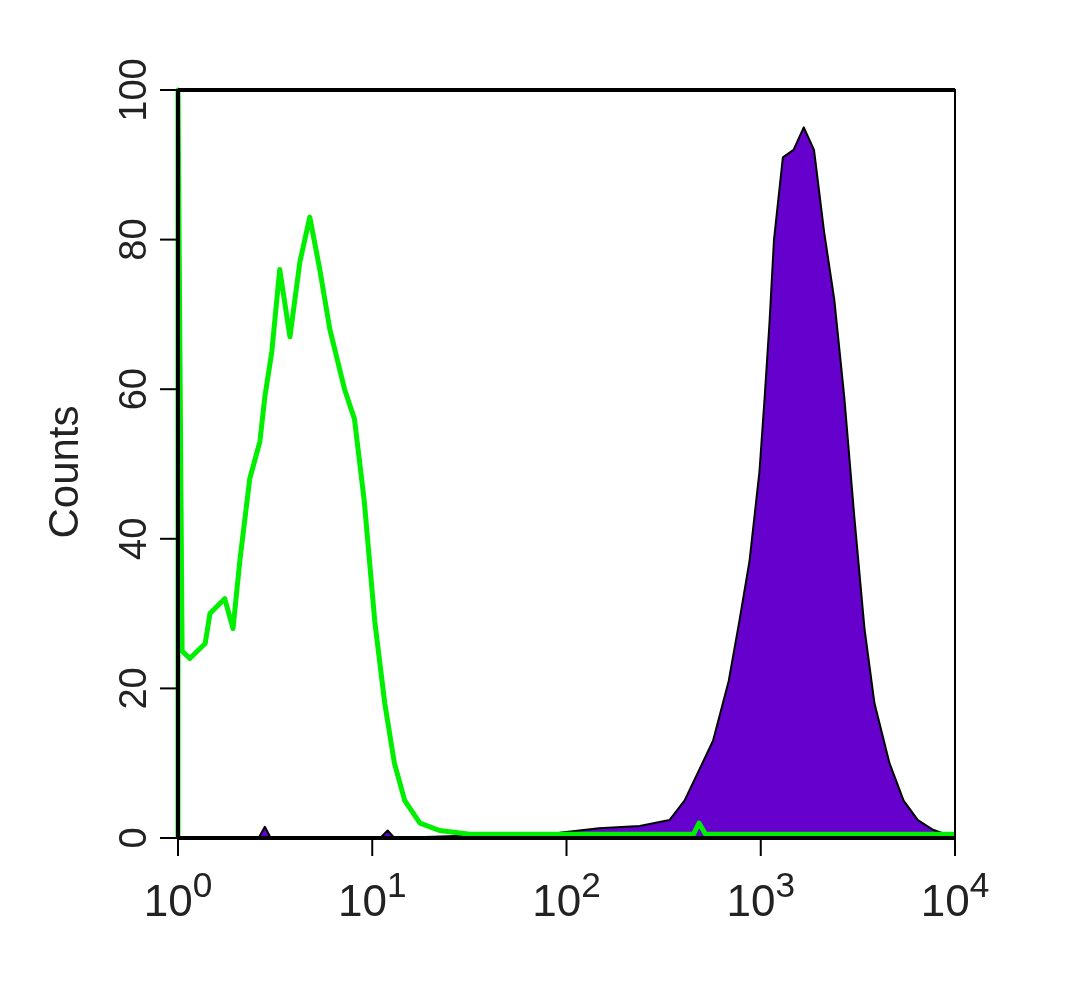 This screenshot has height=987, width=1080. I want to click on y-tick-label: 20, so click(133, 688).